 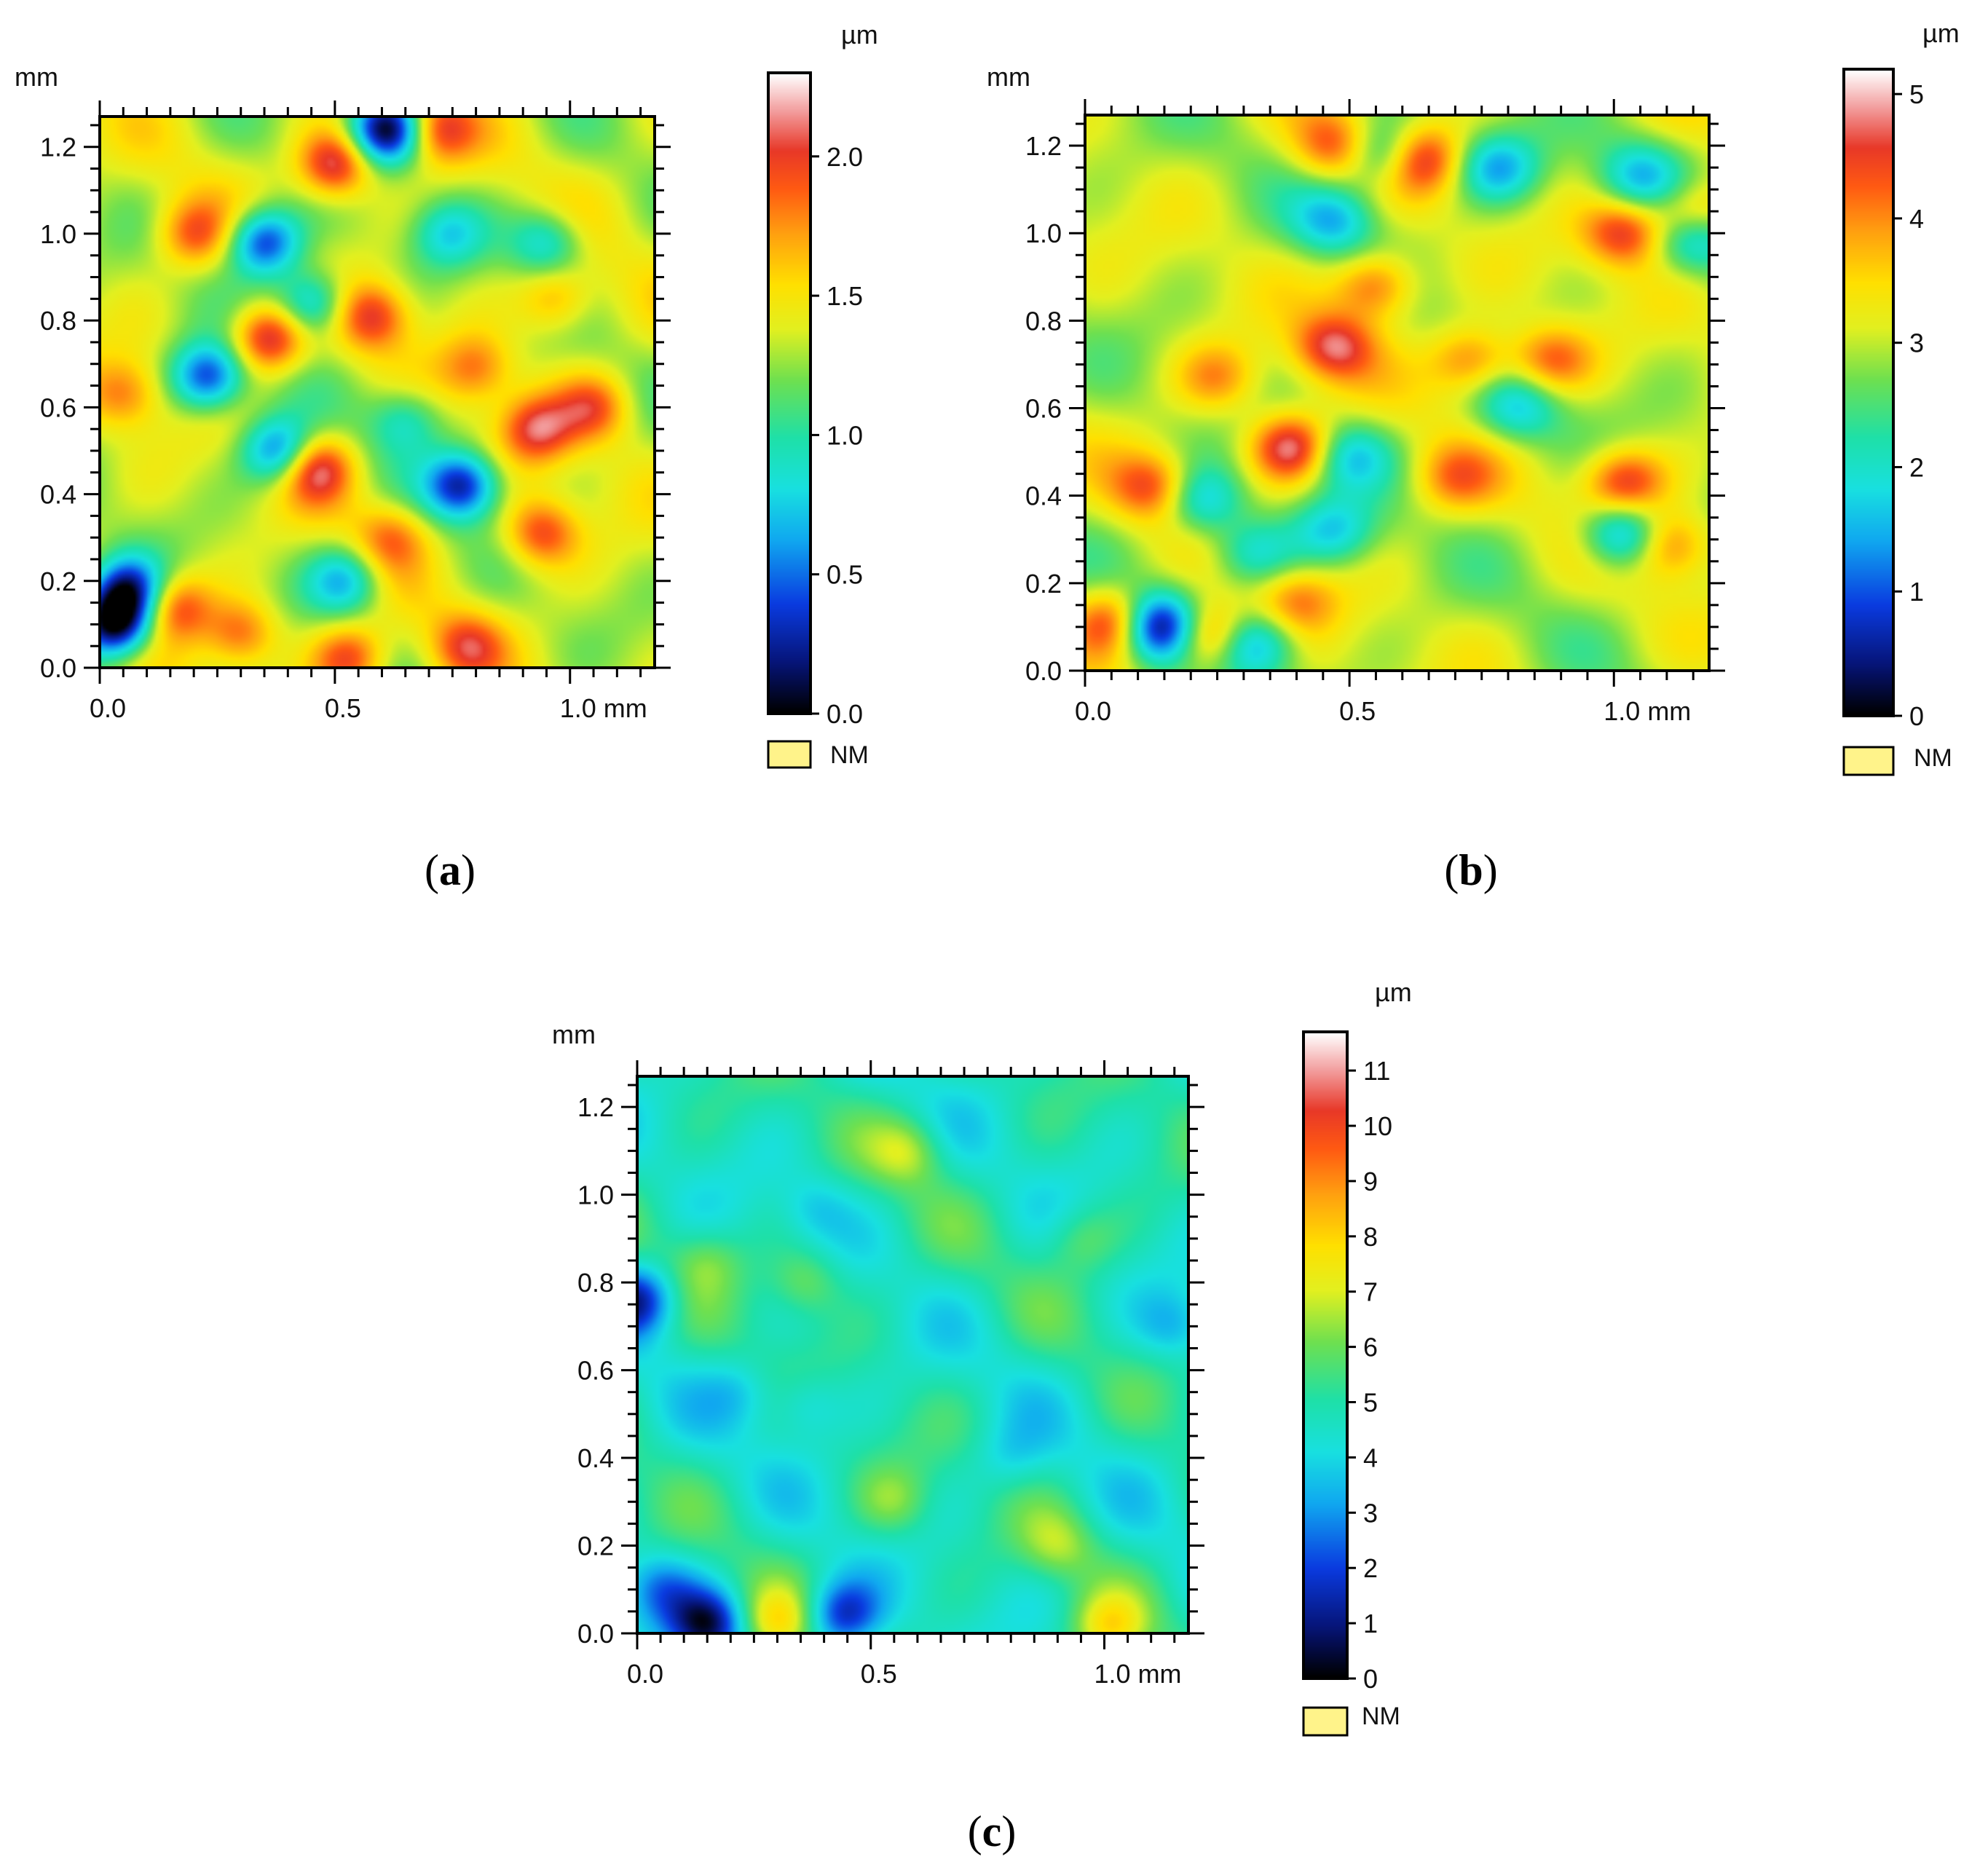 I want to click on colorbar-tick-label: 0.0, so click(x=845, y=714).